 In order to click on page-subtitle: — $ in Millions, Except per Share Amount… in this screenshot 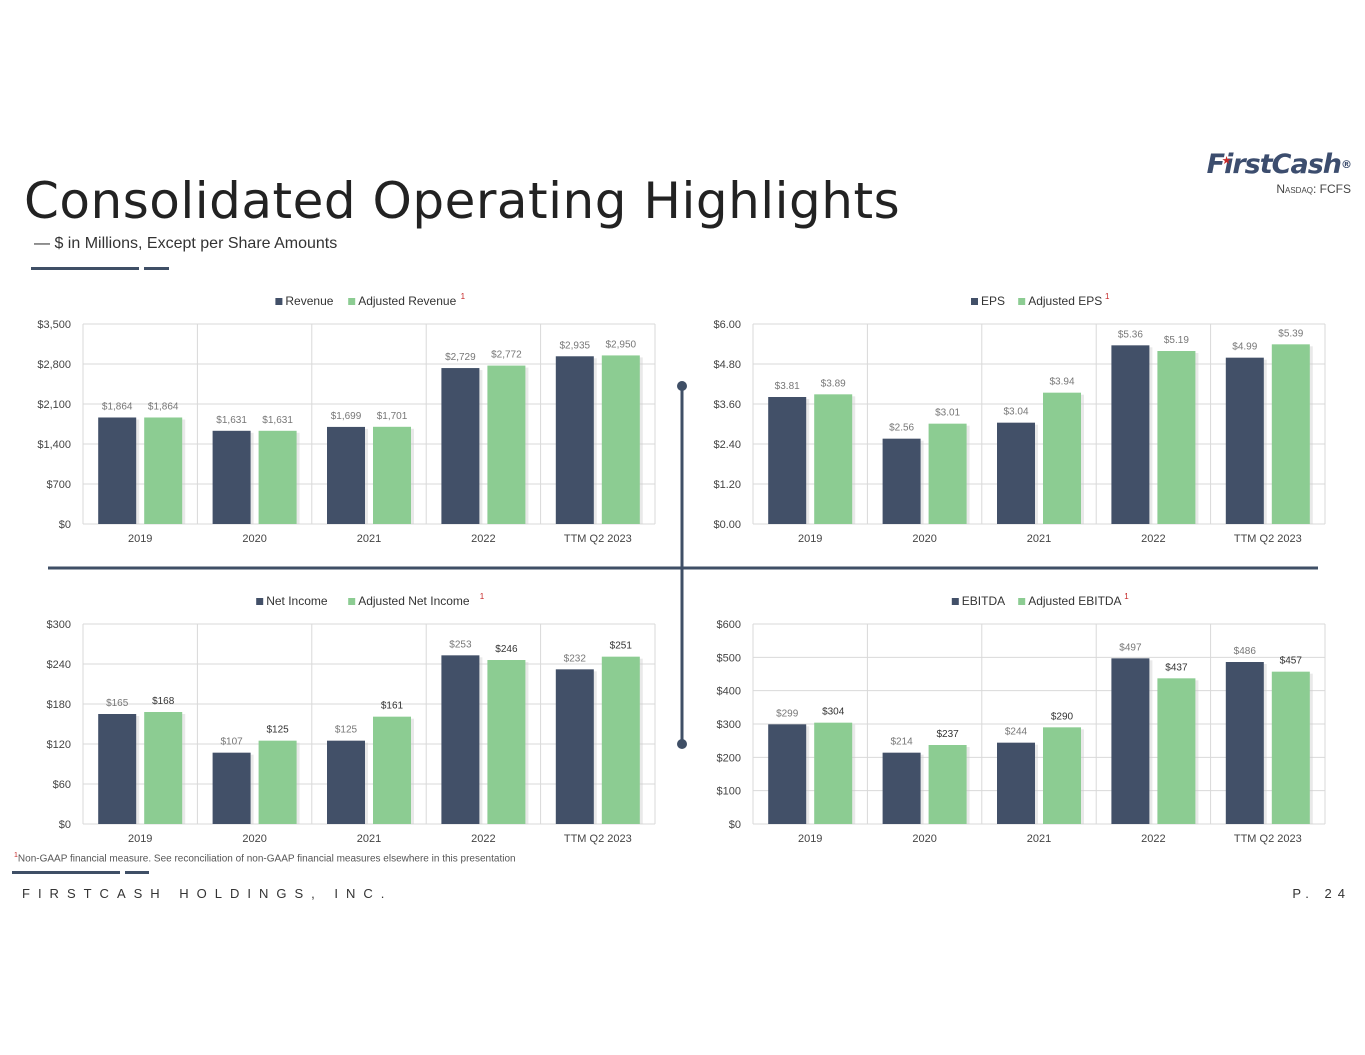, I will do `click(186, 243)`.